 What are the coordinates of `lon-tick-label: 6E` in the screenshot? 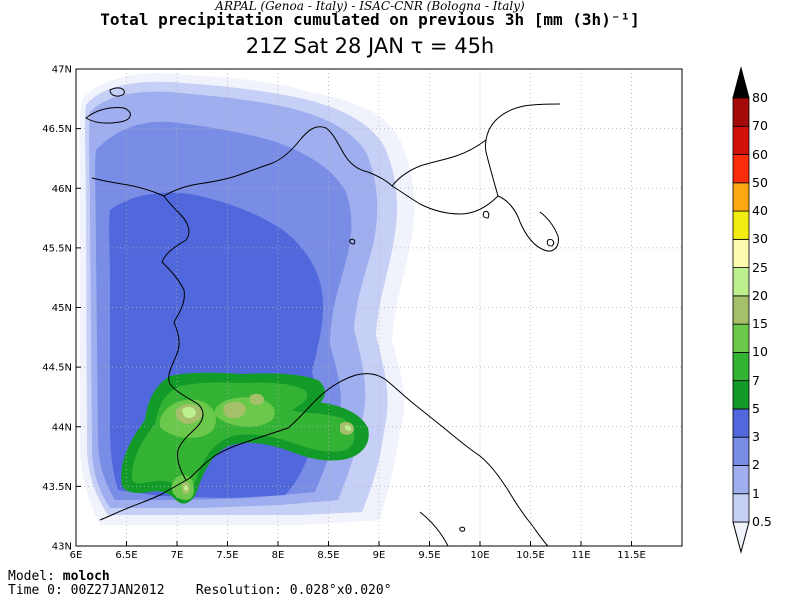 It's located at (76, 555).